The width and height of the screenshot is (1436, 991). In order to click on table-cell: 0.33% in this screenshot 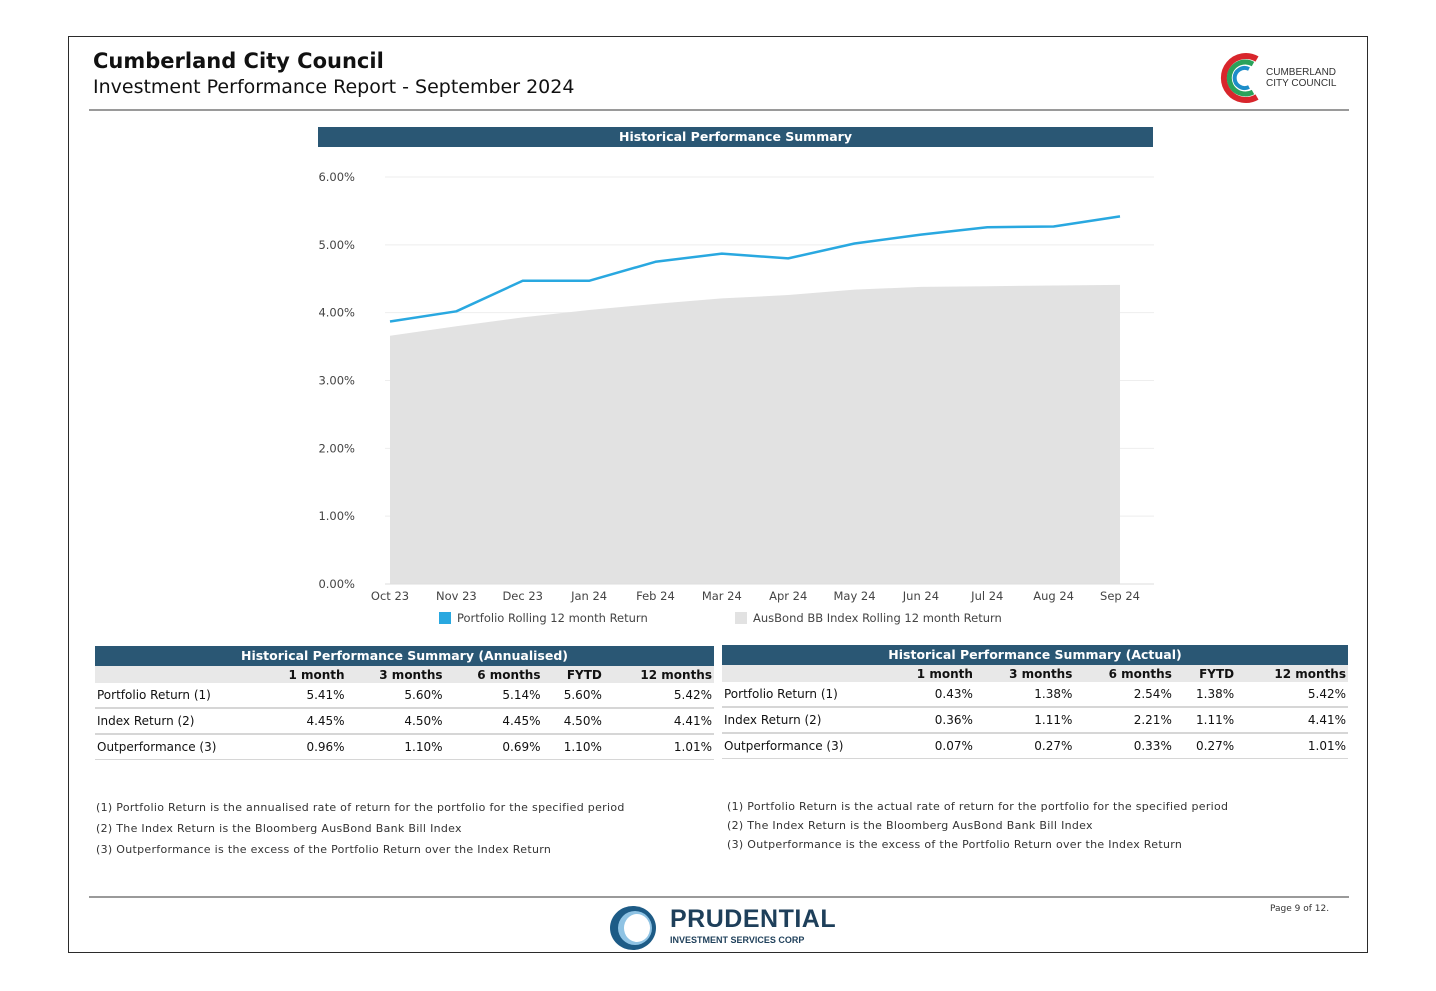, I will do `click(1124, 746)`.